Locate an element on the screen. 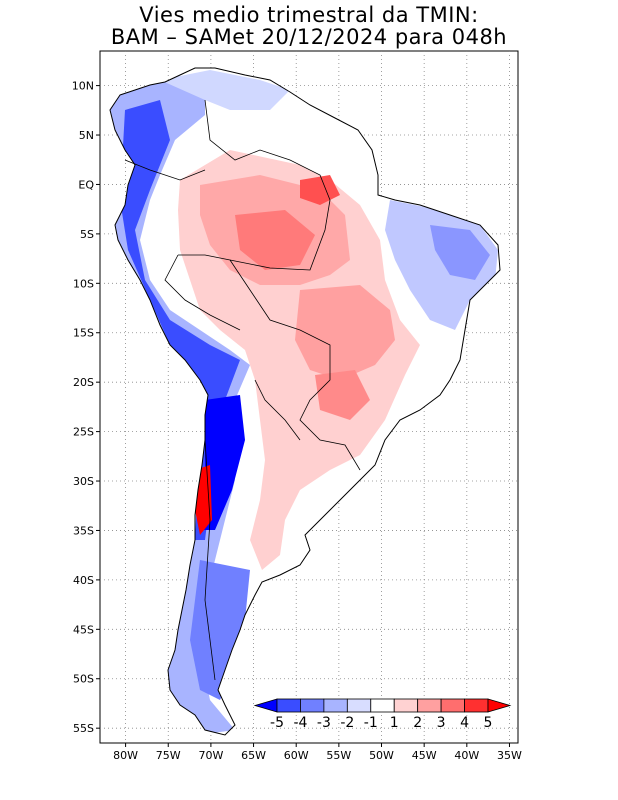 Image resolution: width=618 pixels, height=800 pixels. lon-tick-label: 45W is located at coordinates (424, 755).